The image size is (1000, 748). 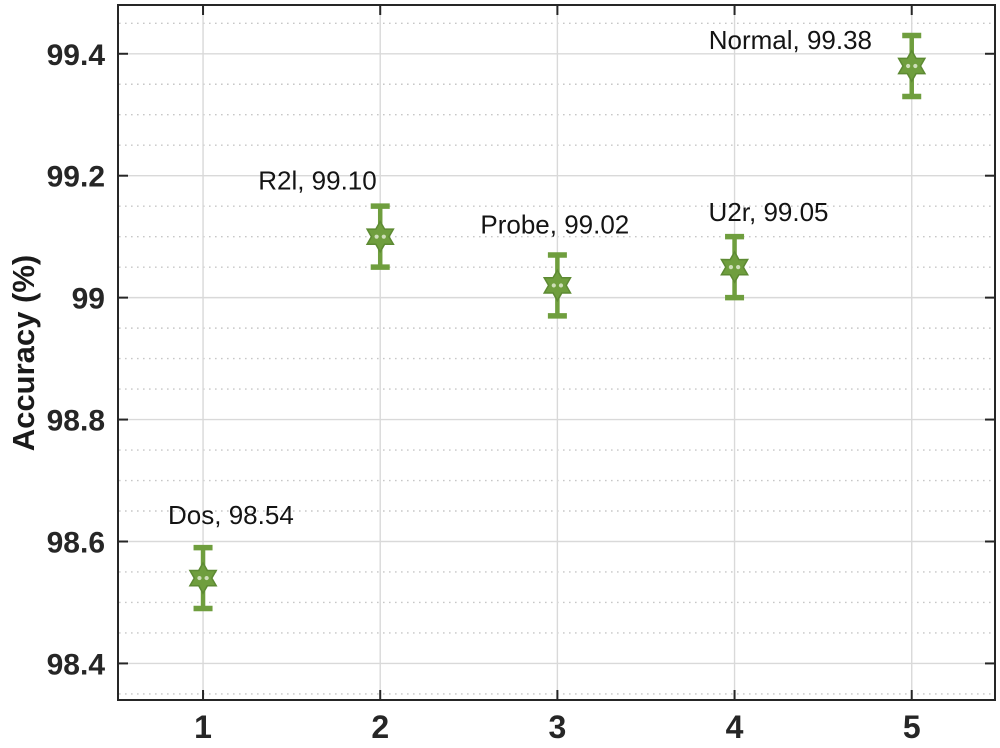 I want to click on y-tick-label: 98.4, so click(x=76, y=664).